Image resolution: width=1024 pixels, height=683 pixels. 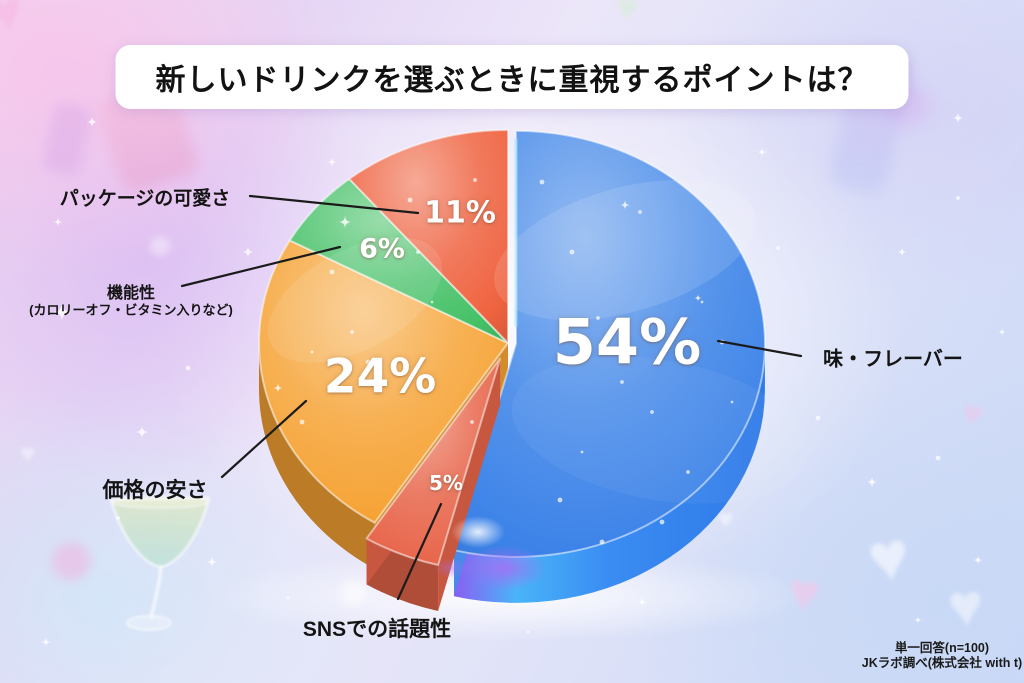 What do you see at coordinates (380, 377) in the screenshot?
I see `pct-label-price: 24%` at bounding box center [380, 377].